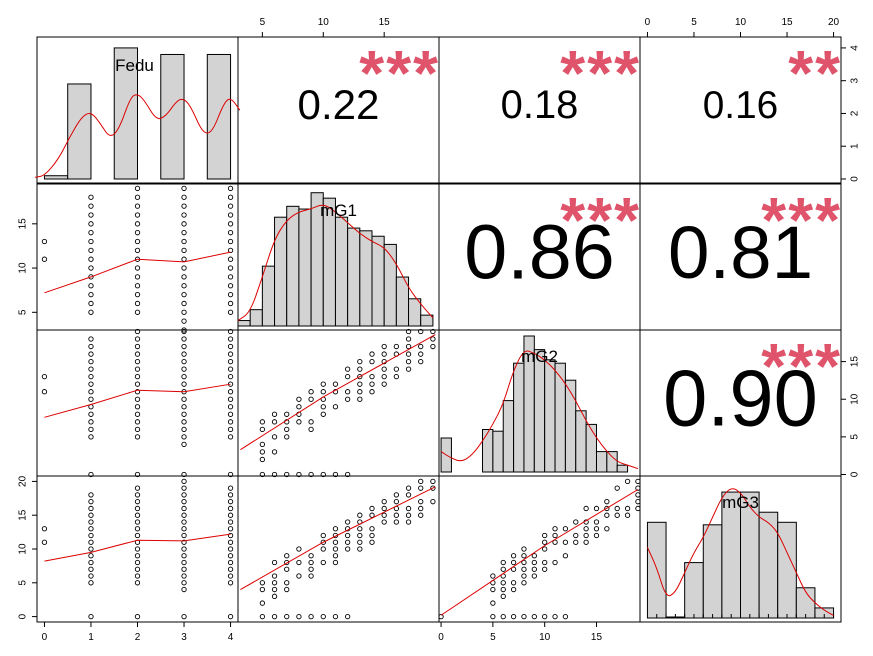  Describe the element at coordinates (540, 105) in the screenshot. I see `correlation-value: 0.18` at that location.